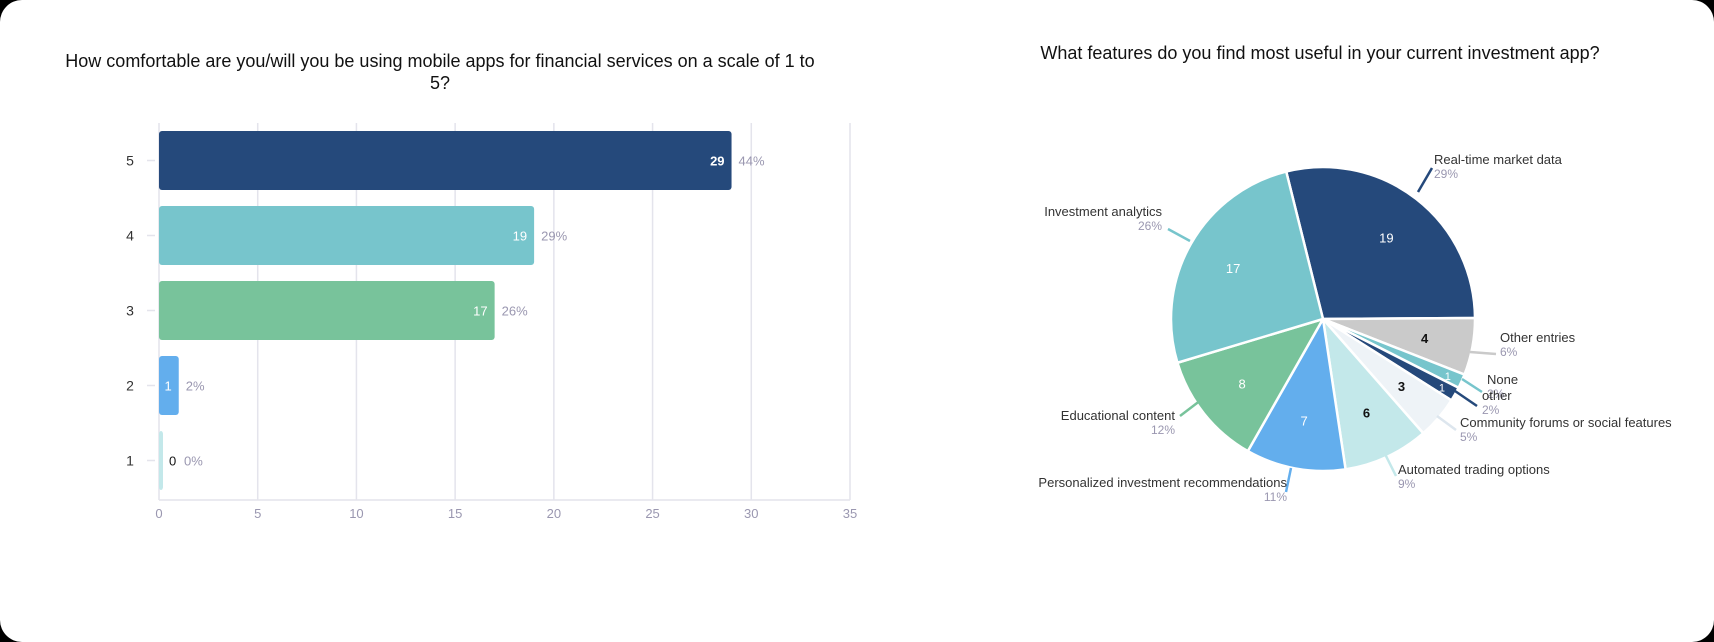  I want to click on pie-slice-name-label: Investment analytics, so click(1103, 211).